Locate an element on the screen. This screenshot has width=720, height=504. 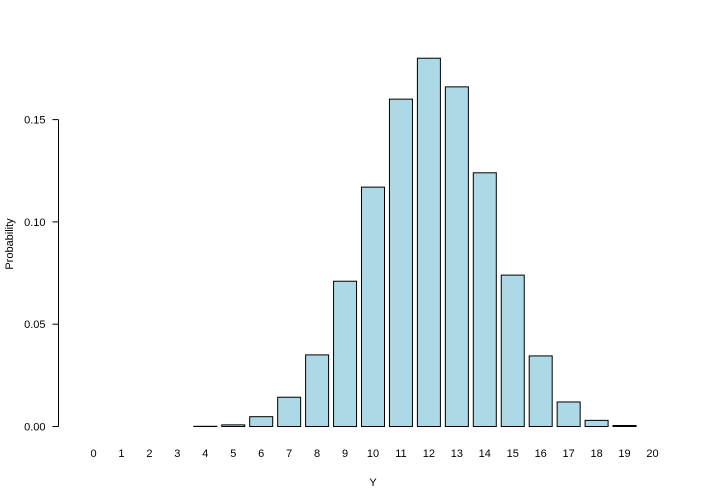
y-axis: 0.00 0.05 0.10 0.15 is located at coordinates (41, 274).